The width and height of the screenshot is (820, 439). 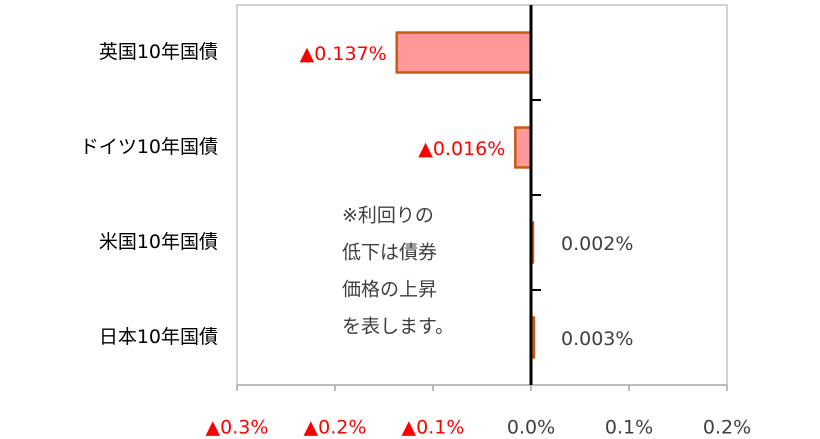 I want to click on x-tick-label: ▲0.1%, so click(x=433, y=428).